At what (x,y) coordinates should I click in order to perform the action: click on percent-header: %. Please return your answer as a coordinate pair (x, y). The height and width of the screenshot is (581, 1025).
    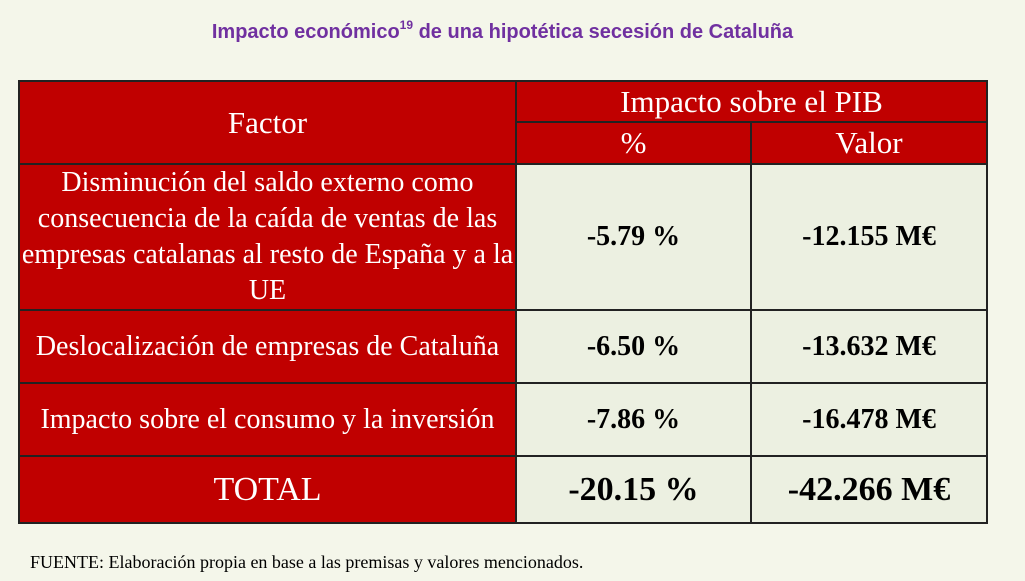
    Looking at the image, I should click on (633, 143).